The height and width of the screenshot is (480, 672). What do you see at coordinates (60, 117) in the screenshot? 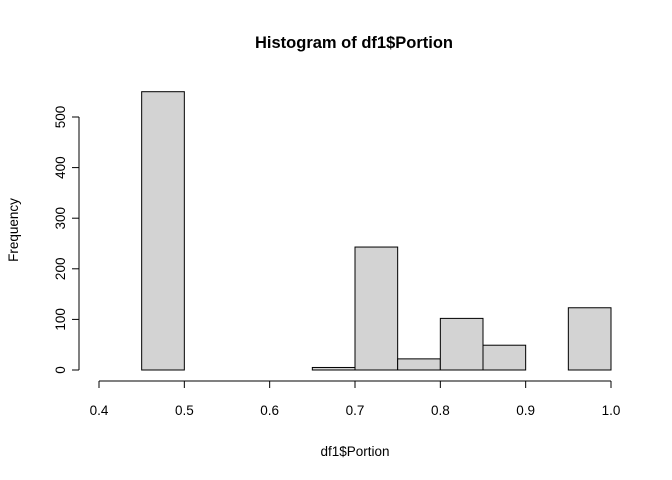
I see `y-tick-label: 500` at bounding box center [60, 117].